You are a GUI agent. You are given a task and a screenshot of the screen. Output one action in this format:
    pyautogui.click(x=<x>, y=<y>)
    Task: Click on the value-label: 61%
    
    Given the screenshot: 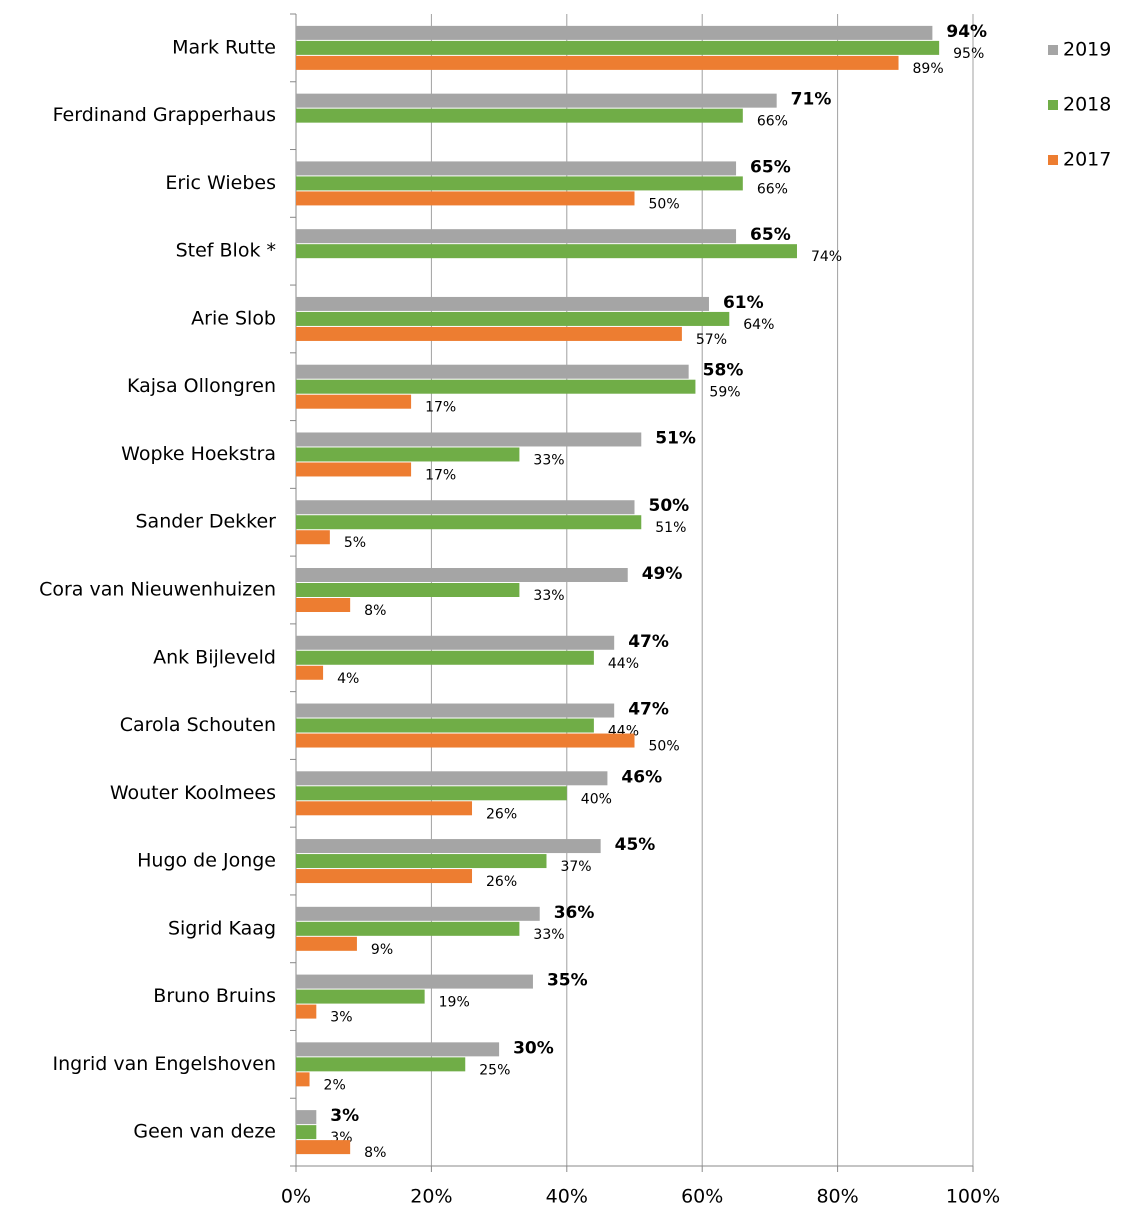 What is the action you would take?
    pyautogui.click(x=743, y=303)
    